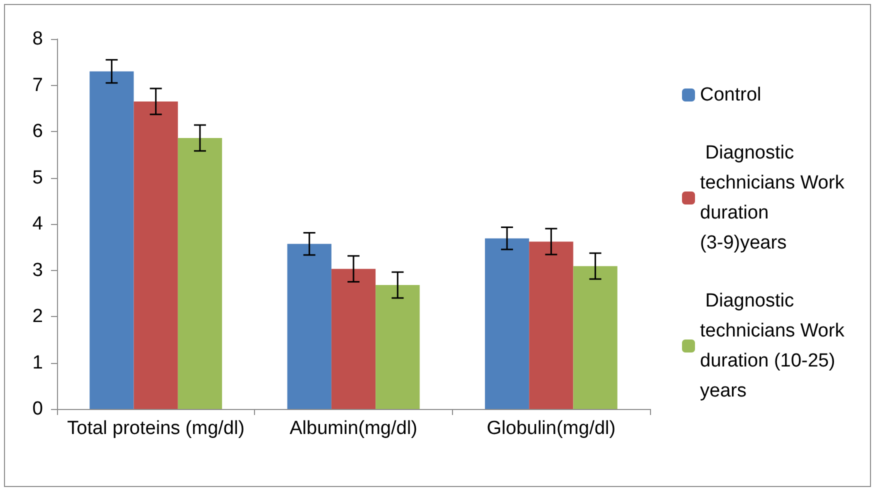 The width and height of the screenshot is (877, 493). I want to click on y-tick-label: 8, so click(37, 39).